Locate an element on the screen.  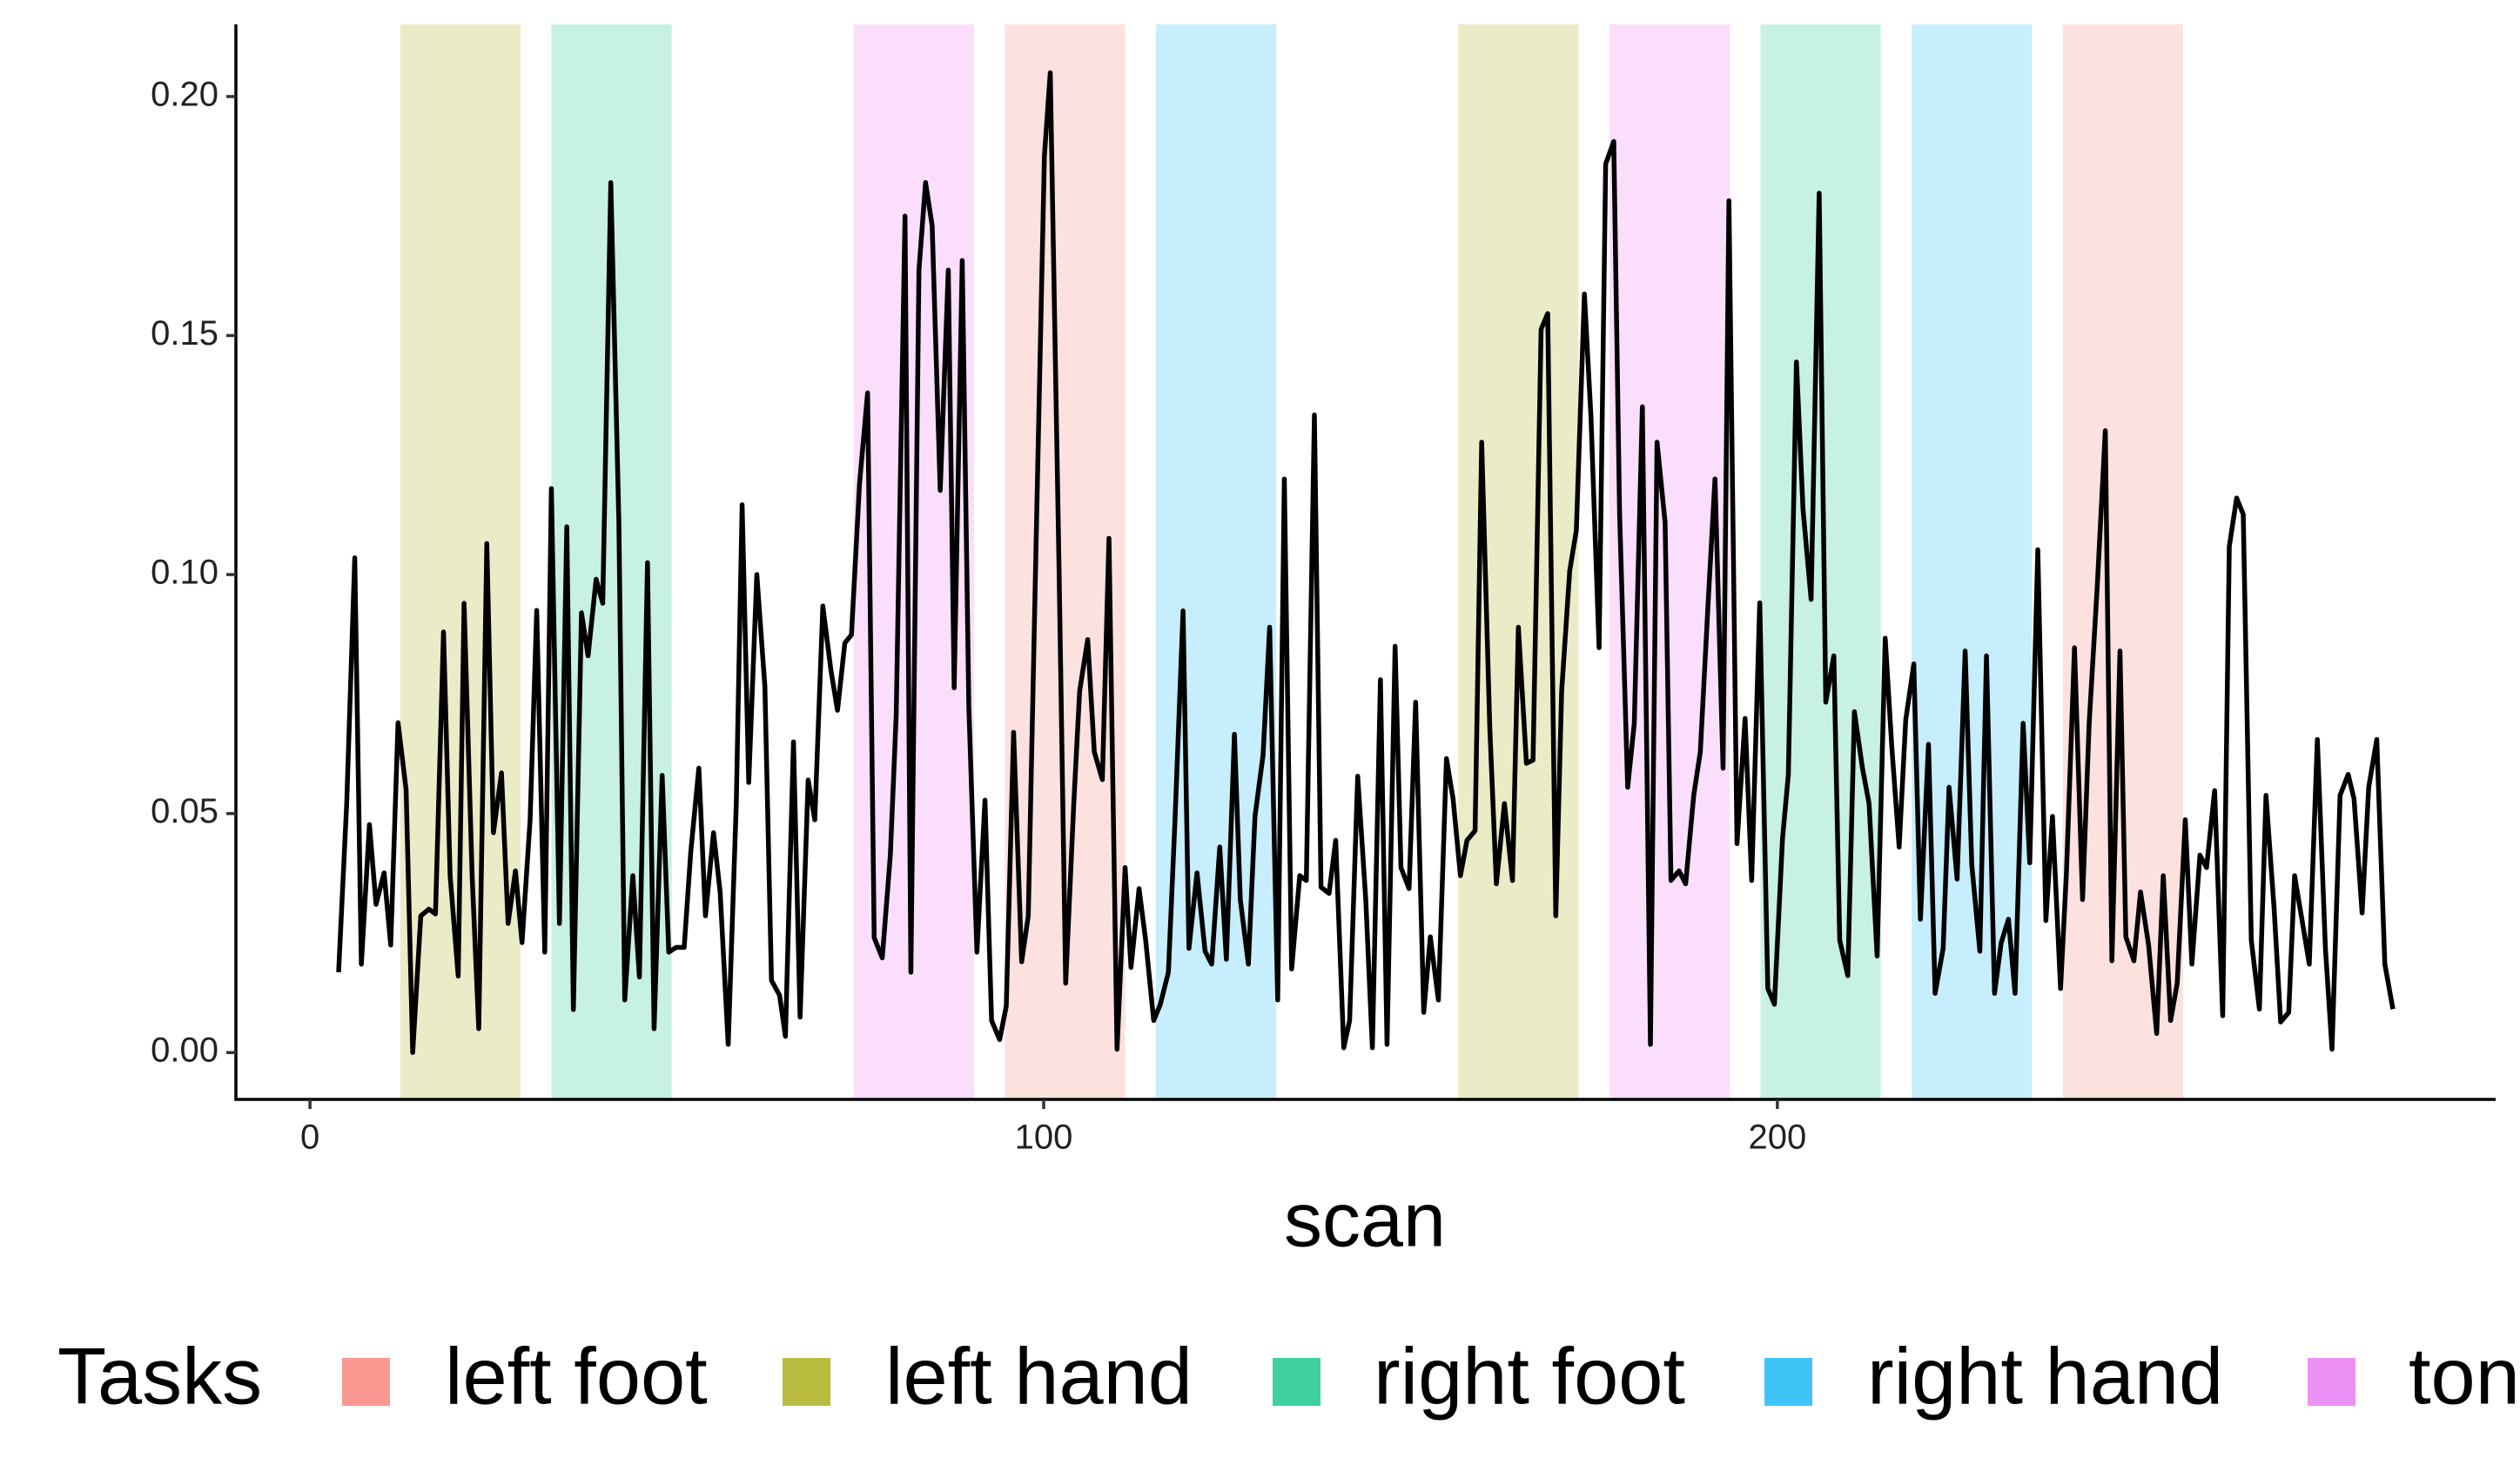
legend-label: left foot is located at coordinates (576, 1376).